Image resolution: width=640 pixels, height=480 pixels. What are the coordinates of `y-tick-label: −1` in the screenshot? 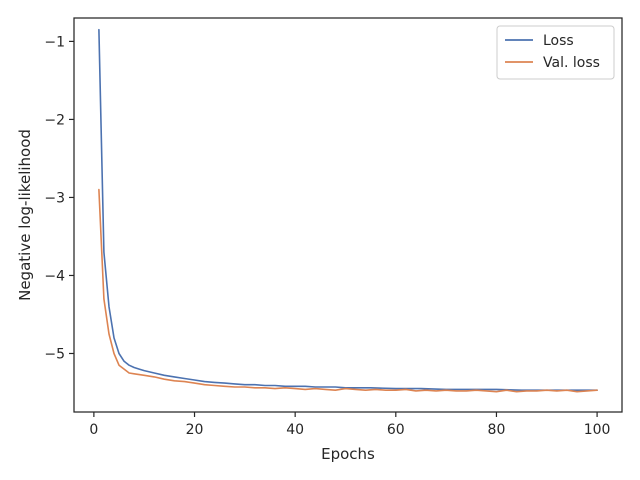 It's located at (54, 42).